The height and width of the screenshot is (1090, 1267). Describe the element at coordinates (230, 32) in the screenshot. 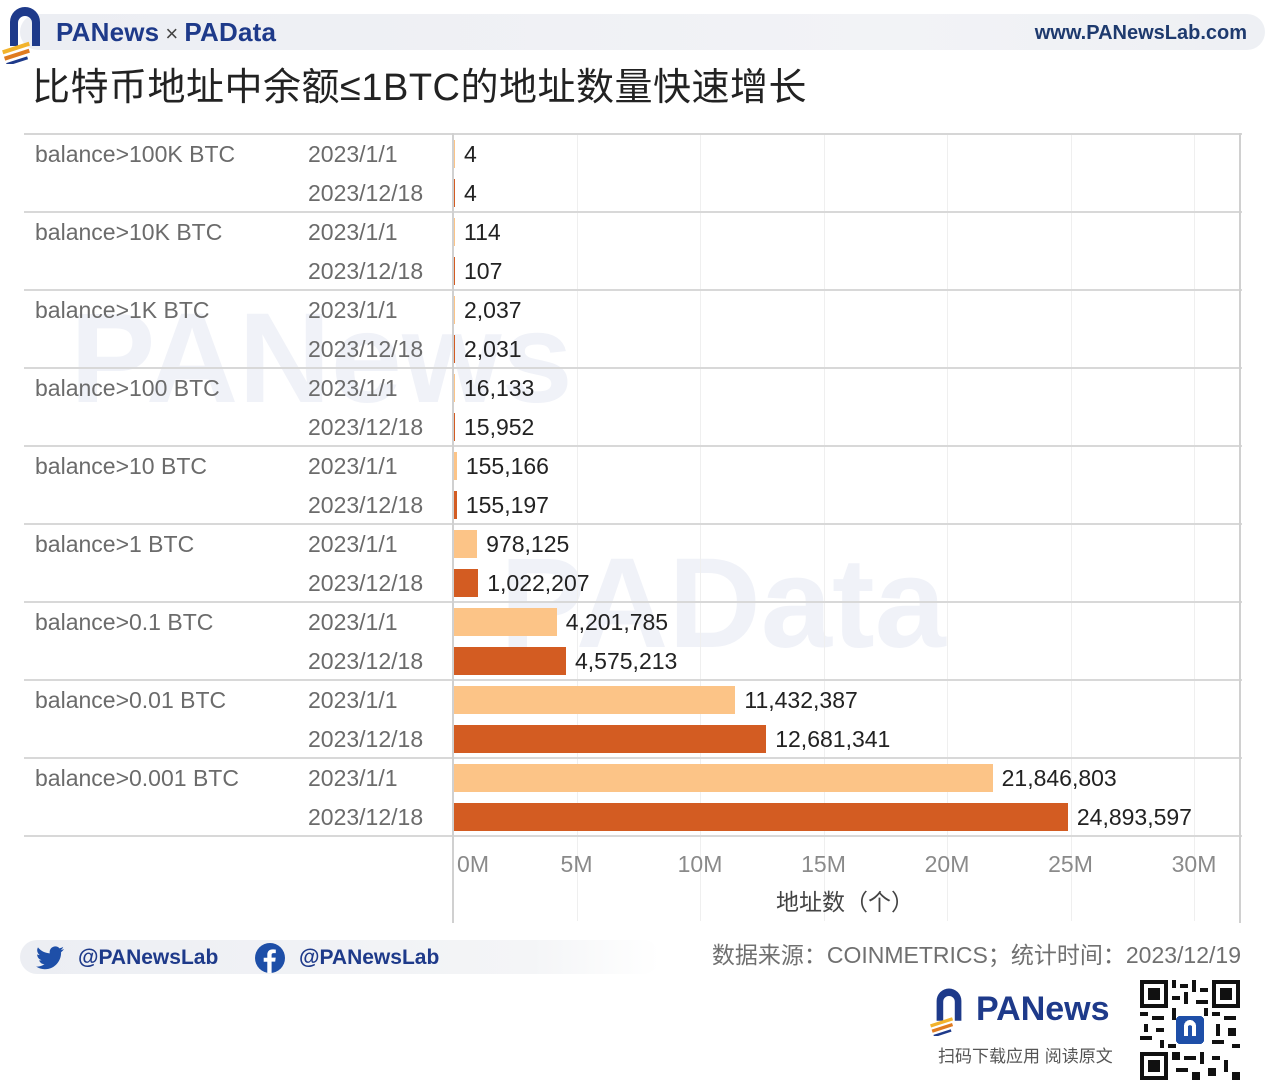

I see `brand-padata: PAData` at that location.